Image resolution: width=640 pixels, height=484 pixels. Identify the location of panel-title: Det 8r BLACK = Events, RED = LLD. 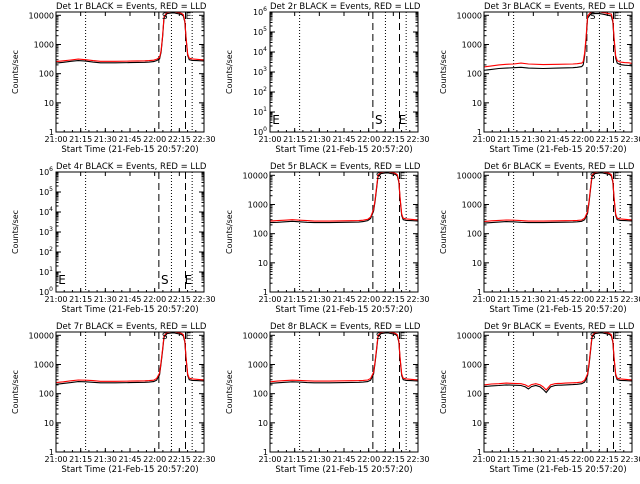
(345, 327).